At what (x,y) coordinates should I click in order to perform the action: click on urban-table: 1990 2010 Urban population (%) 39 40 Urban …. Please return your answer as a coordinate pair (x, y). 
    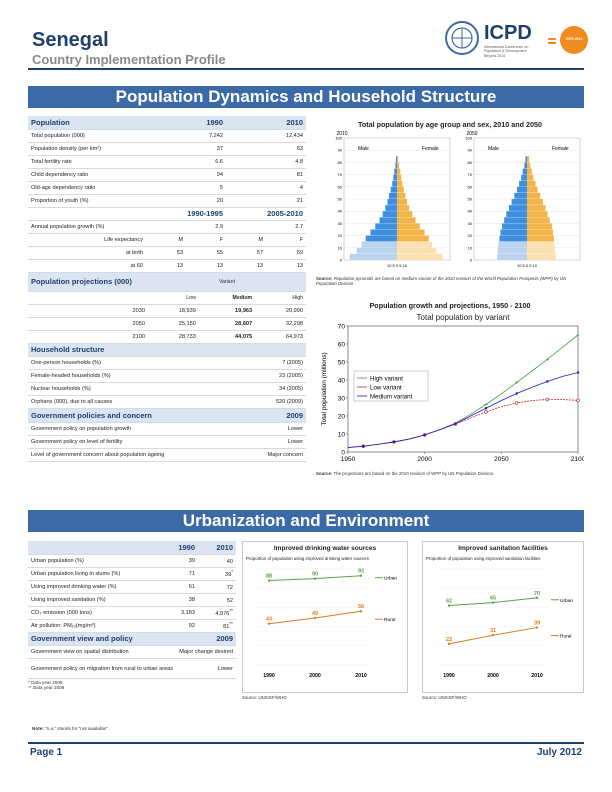
    Looking at the image, I should click on (132, 615).